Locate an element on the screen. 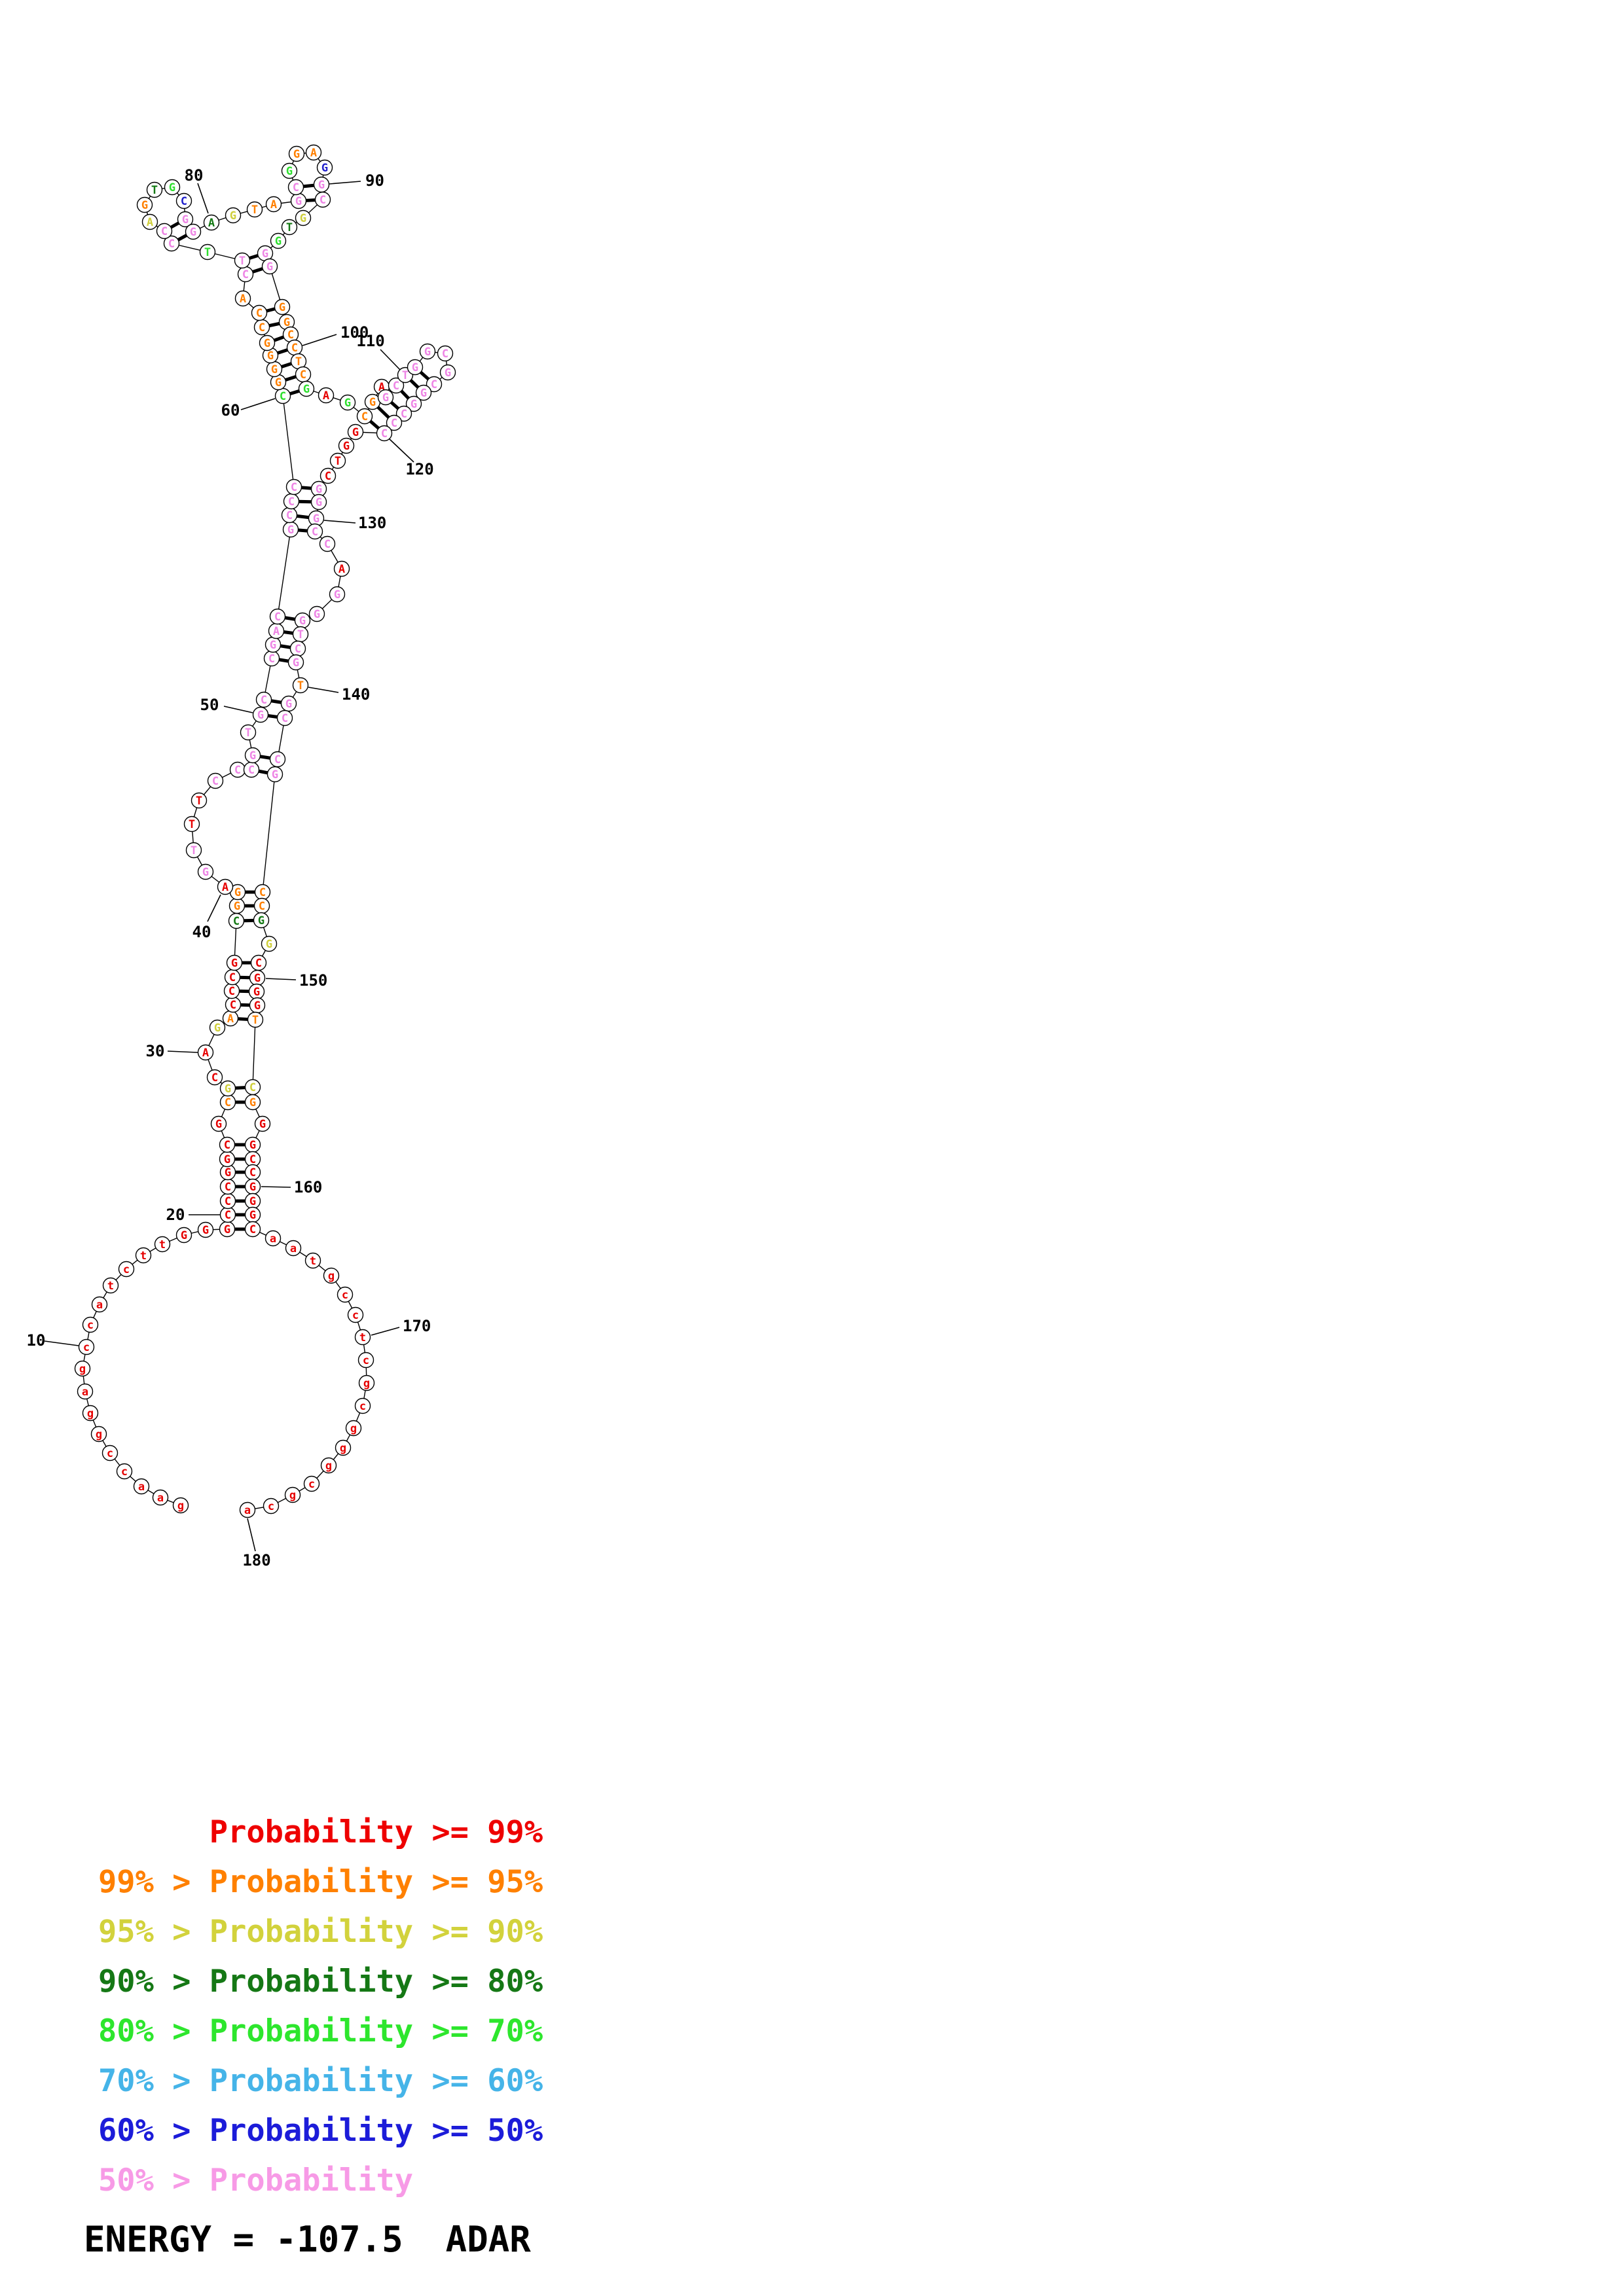 This screenshot has width=1623, height=2296. position-label: 10 is located at coordinates (36, 1340).